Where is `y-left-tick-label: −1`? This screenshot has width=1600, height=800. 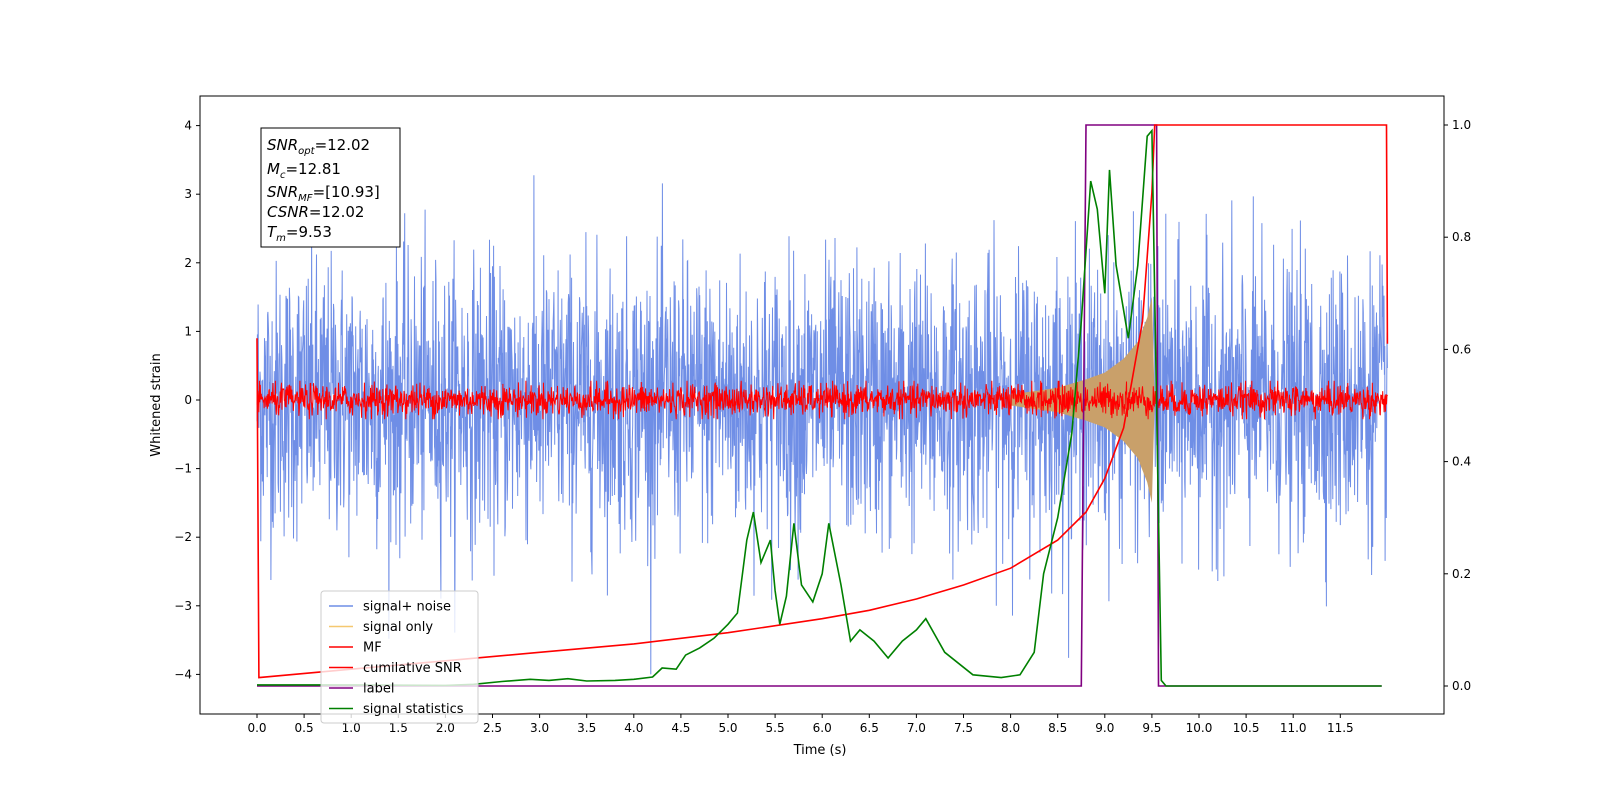
y-left-tick-label: −1 is located at coordinates (183, 469).